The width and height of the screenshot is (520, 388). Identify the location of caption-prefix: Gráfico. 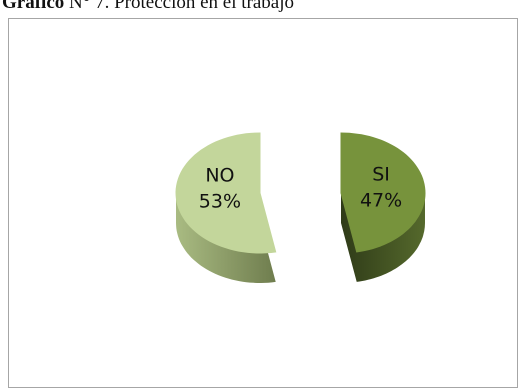
(33, 6).